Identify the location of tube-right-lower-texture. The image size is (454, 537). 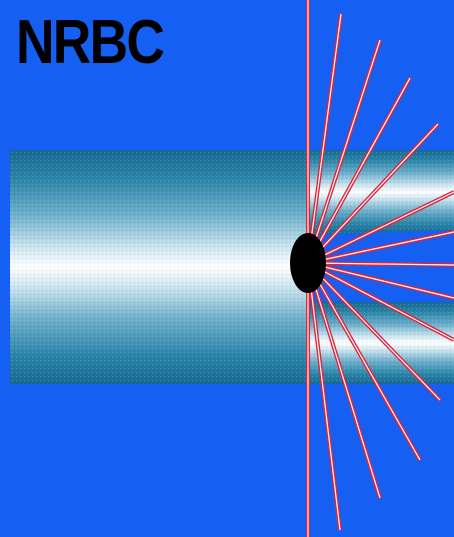
(381, 343).